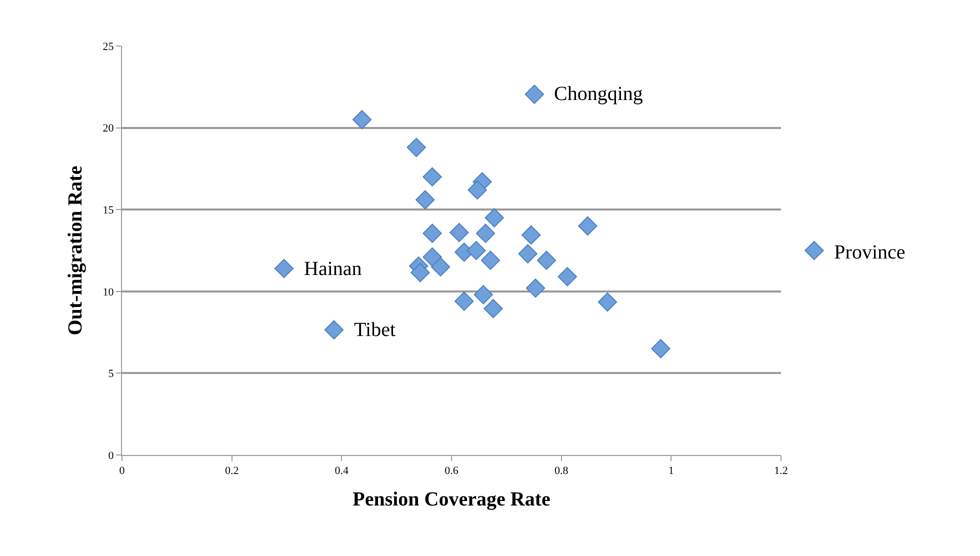 Image resolution: width=980 pixels, height=556 pixels. Describe the element at coordinates (561, 471) in the screenshot. I see `x-tick-label: 0.8` at that location.